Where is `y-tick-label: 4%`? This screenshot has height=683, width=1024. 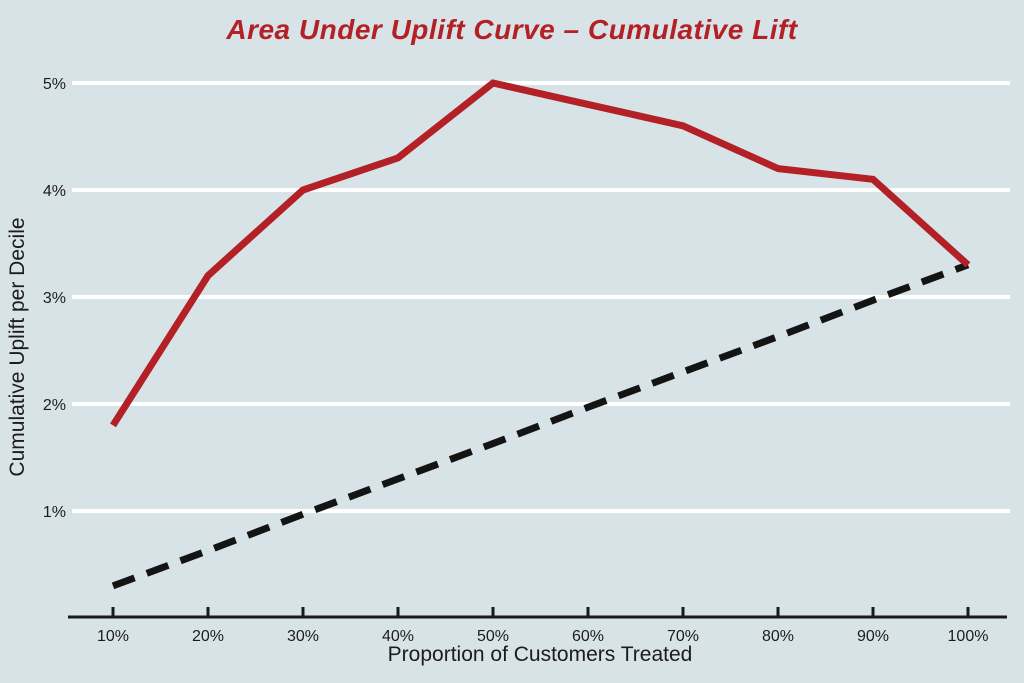 y-tick-label: 4% is located at coordinates (54, 191).